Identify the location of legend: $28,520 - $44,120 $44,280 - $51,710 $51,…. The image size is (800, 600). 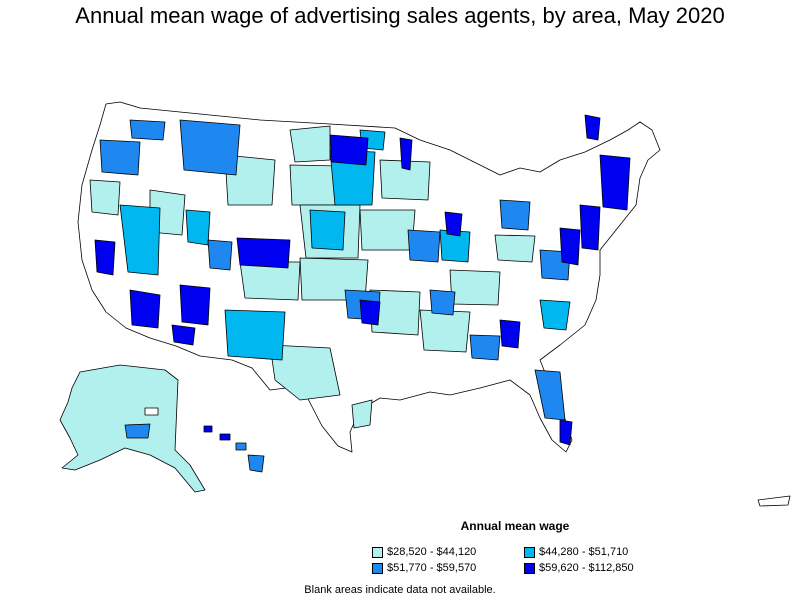
(532, 561).